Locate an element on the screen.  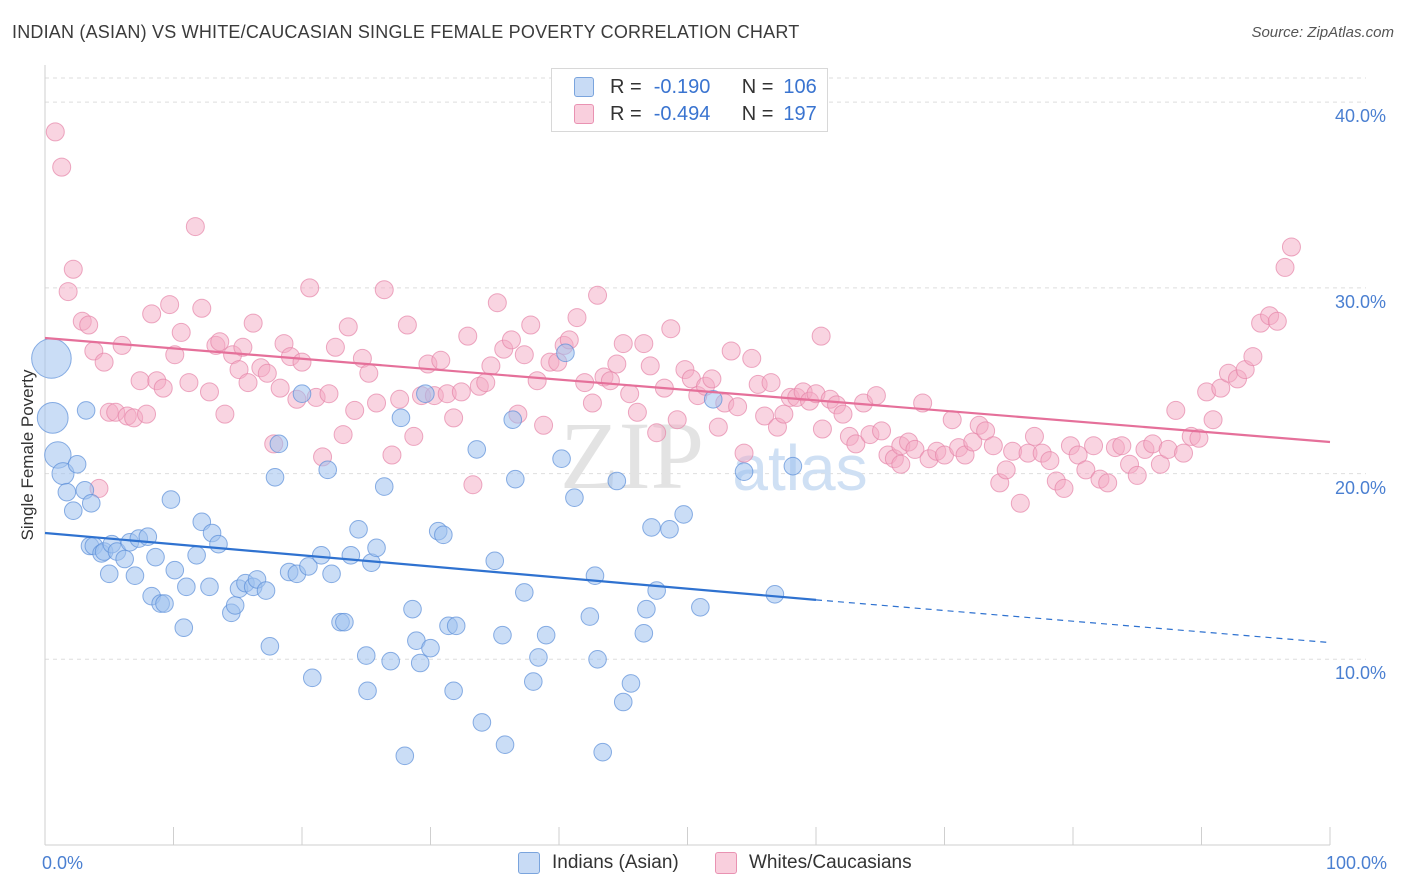
legend-n-value: 106 is located at coordinates (800, 86).